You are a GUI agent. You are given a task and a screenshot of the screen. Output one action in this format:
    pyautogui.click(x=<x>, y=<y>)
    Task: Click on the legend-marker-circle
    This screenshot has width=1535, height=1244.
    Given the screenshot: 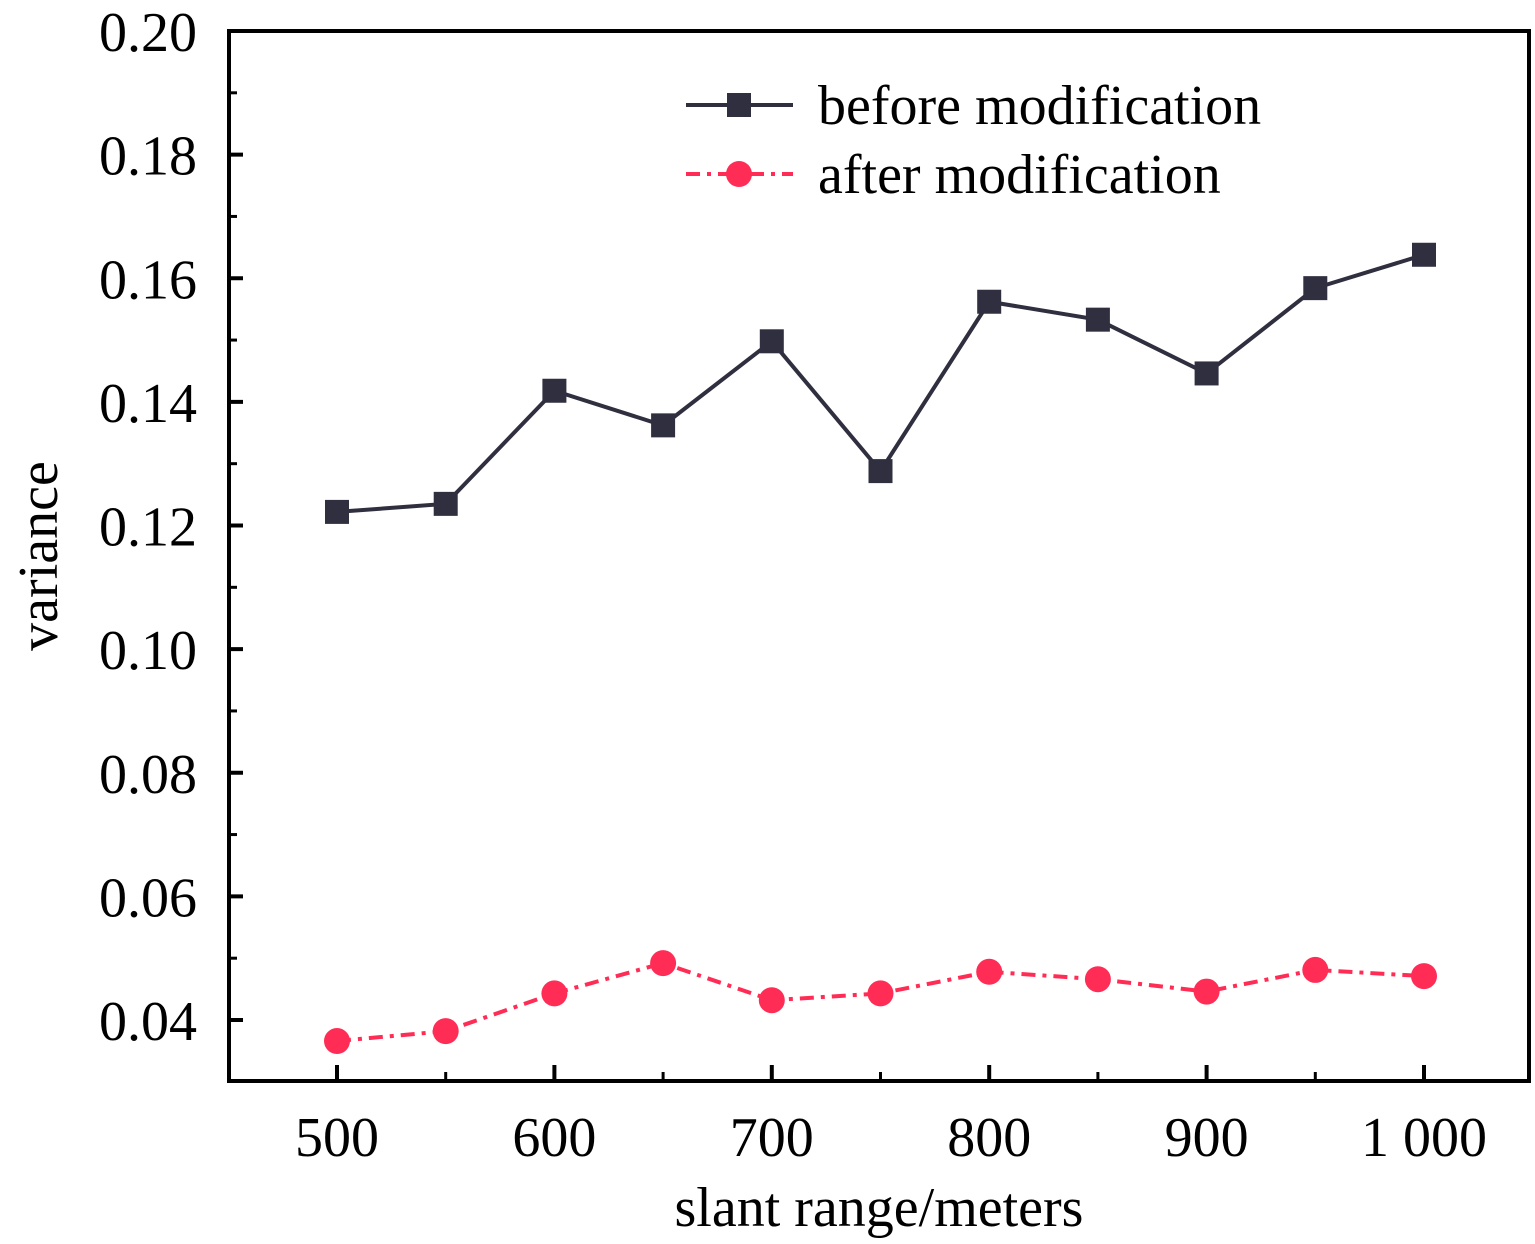 What is the action you would take?
    pyautogui.click(x=739, y=174)
    